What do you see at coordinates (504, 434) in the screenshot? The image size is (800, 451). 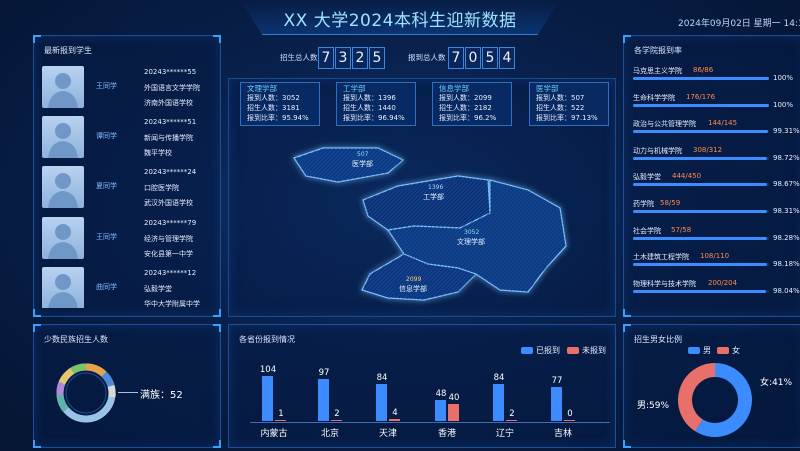 I see `bar-category: 辽宁` at bounding box center [504, 434].